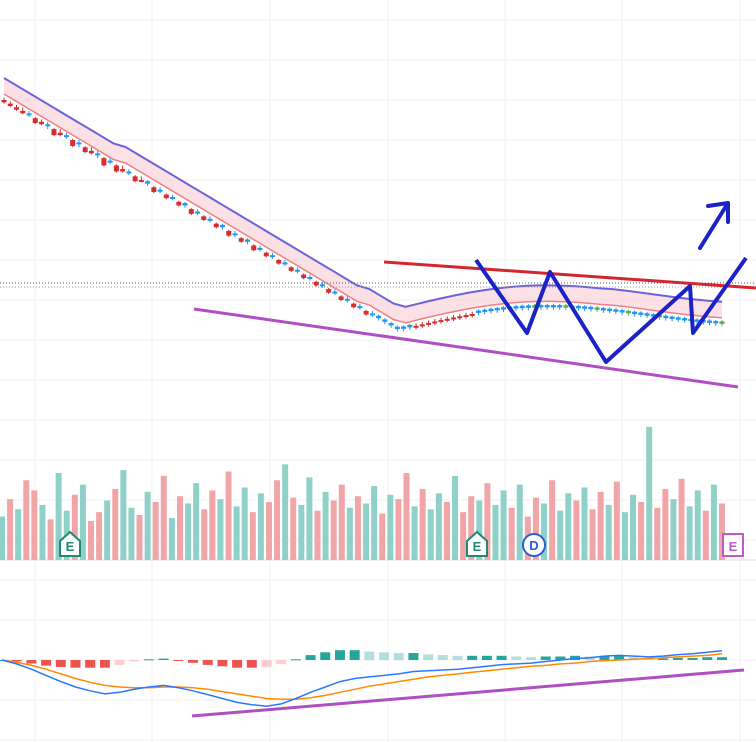 This screenshot has width=756, height=742. I want to click on macd-signal-line, so click(362, 677).